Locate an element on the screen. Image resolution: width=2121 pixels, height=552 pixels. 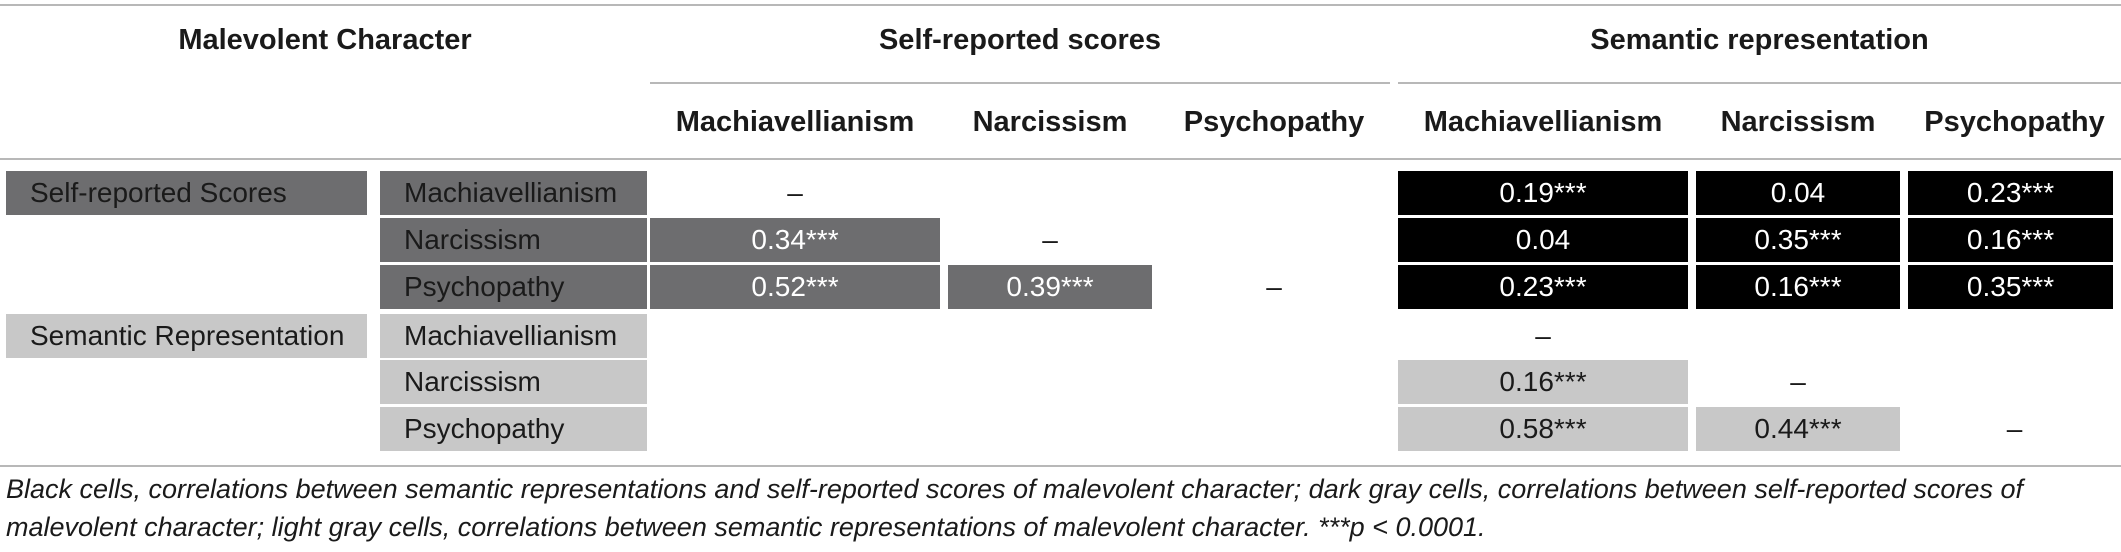
cell-r5-sem-mach: 0.16*** is located at coordinates (1543, 382).